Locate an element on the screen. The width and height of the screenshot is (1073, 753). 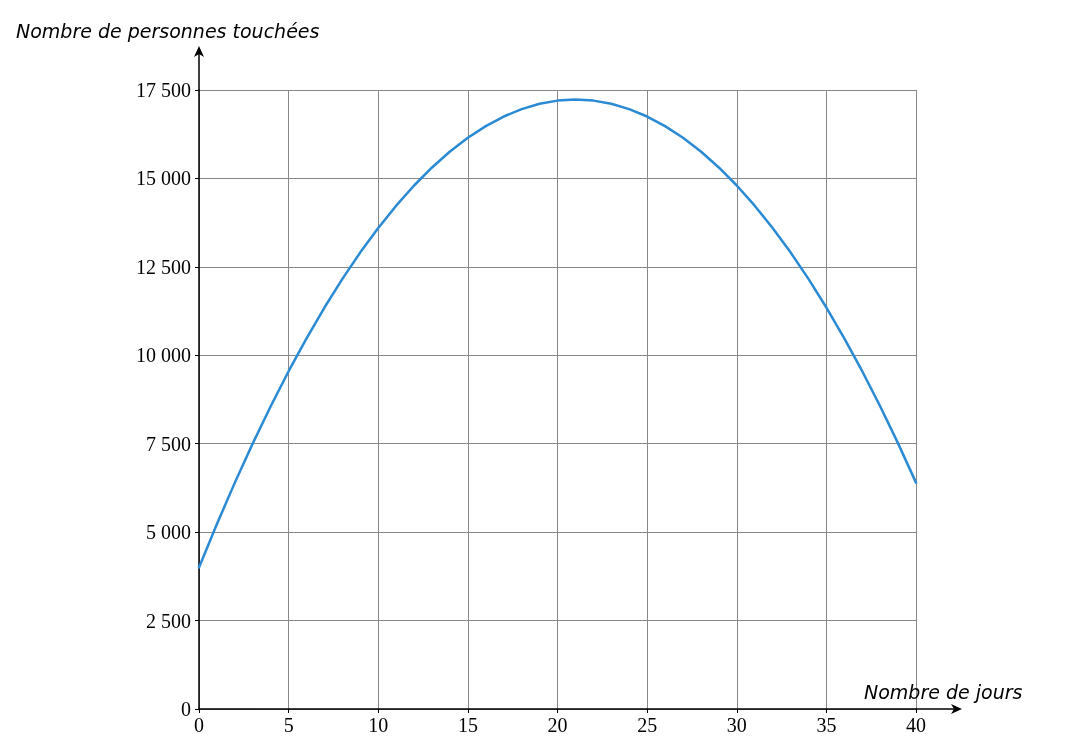
x-tick-label: 5 is located at coordinates (288, 725).